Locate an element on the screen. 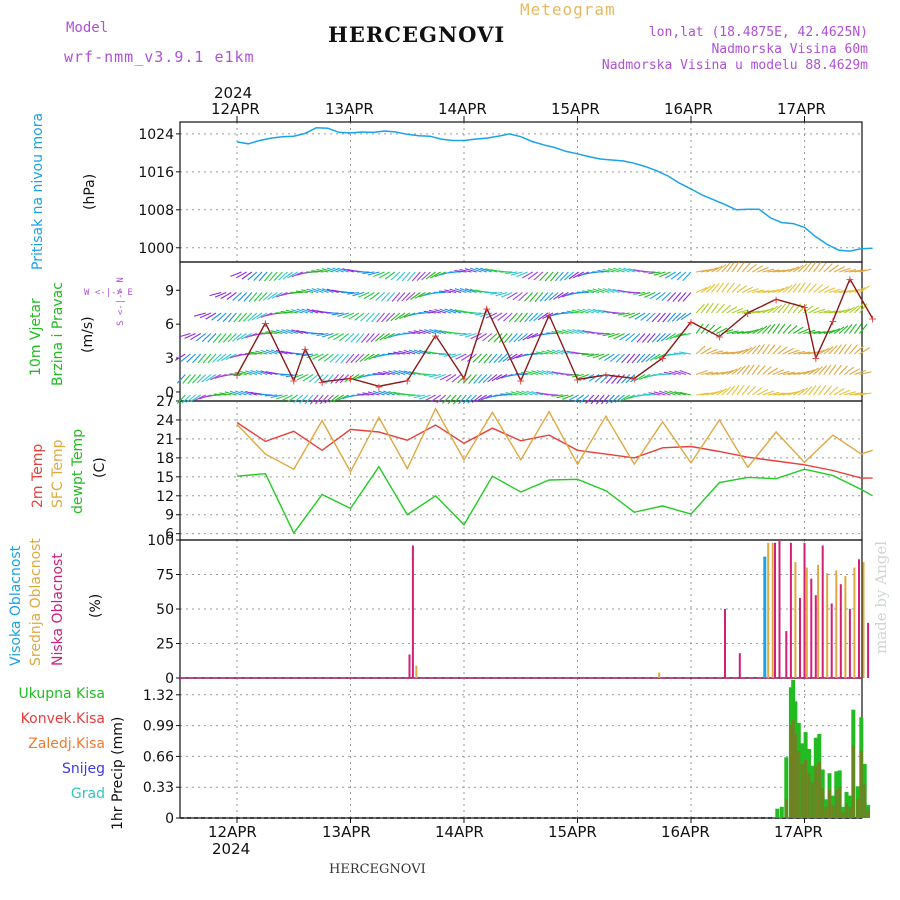 This screenshot has width=900, height=900. bottom-day-label-13apr: 13APR is located at coordinates (346, 832).